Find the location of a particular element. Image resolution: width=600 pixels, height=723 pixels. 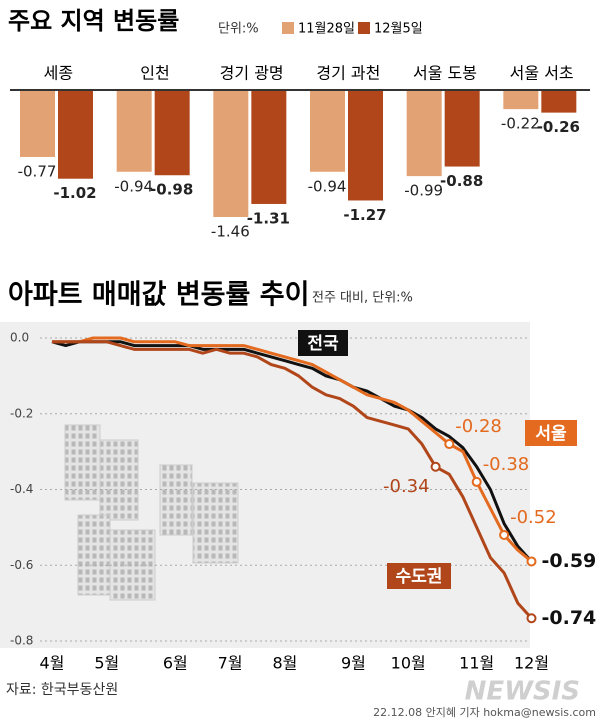

value-label: -1.46 is located at coordinates (230, 232).